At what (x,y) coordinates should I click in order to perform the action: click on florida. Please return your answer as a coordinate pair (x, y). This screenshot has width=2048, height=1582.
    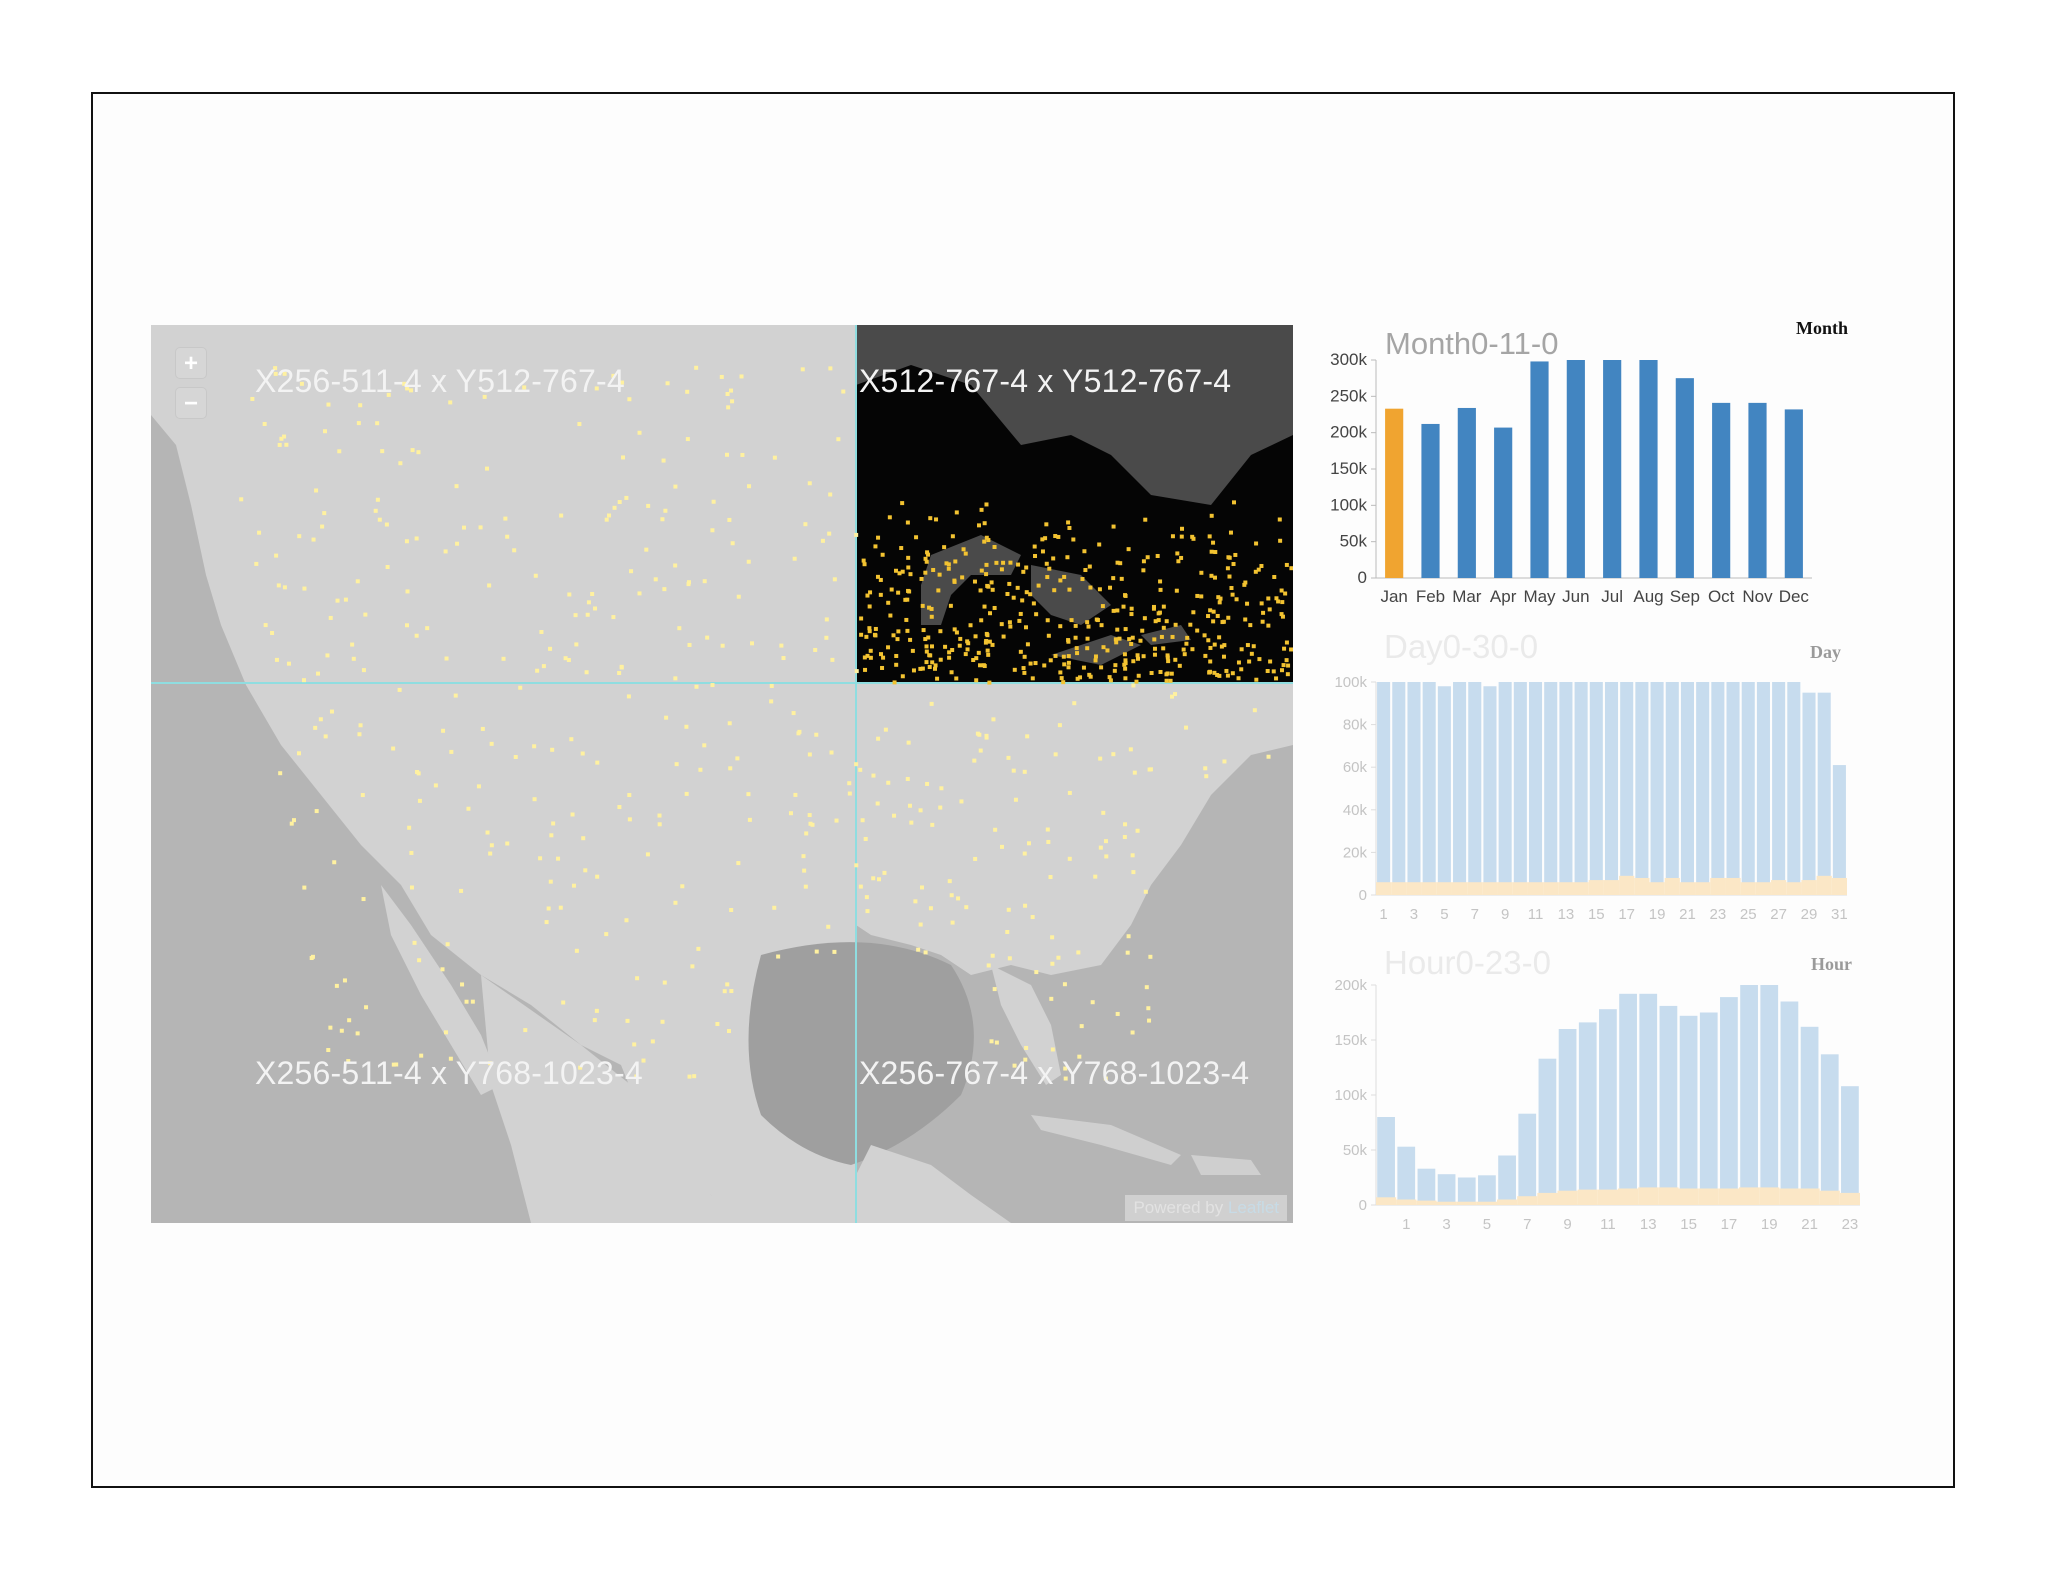
    Looking at the image, I should click on (1026, 1025).